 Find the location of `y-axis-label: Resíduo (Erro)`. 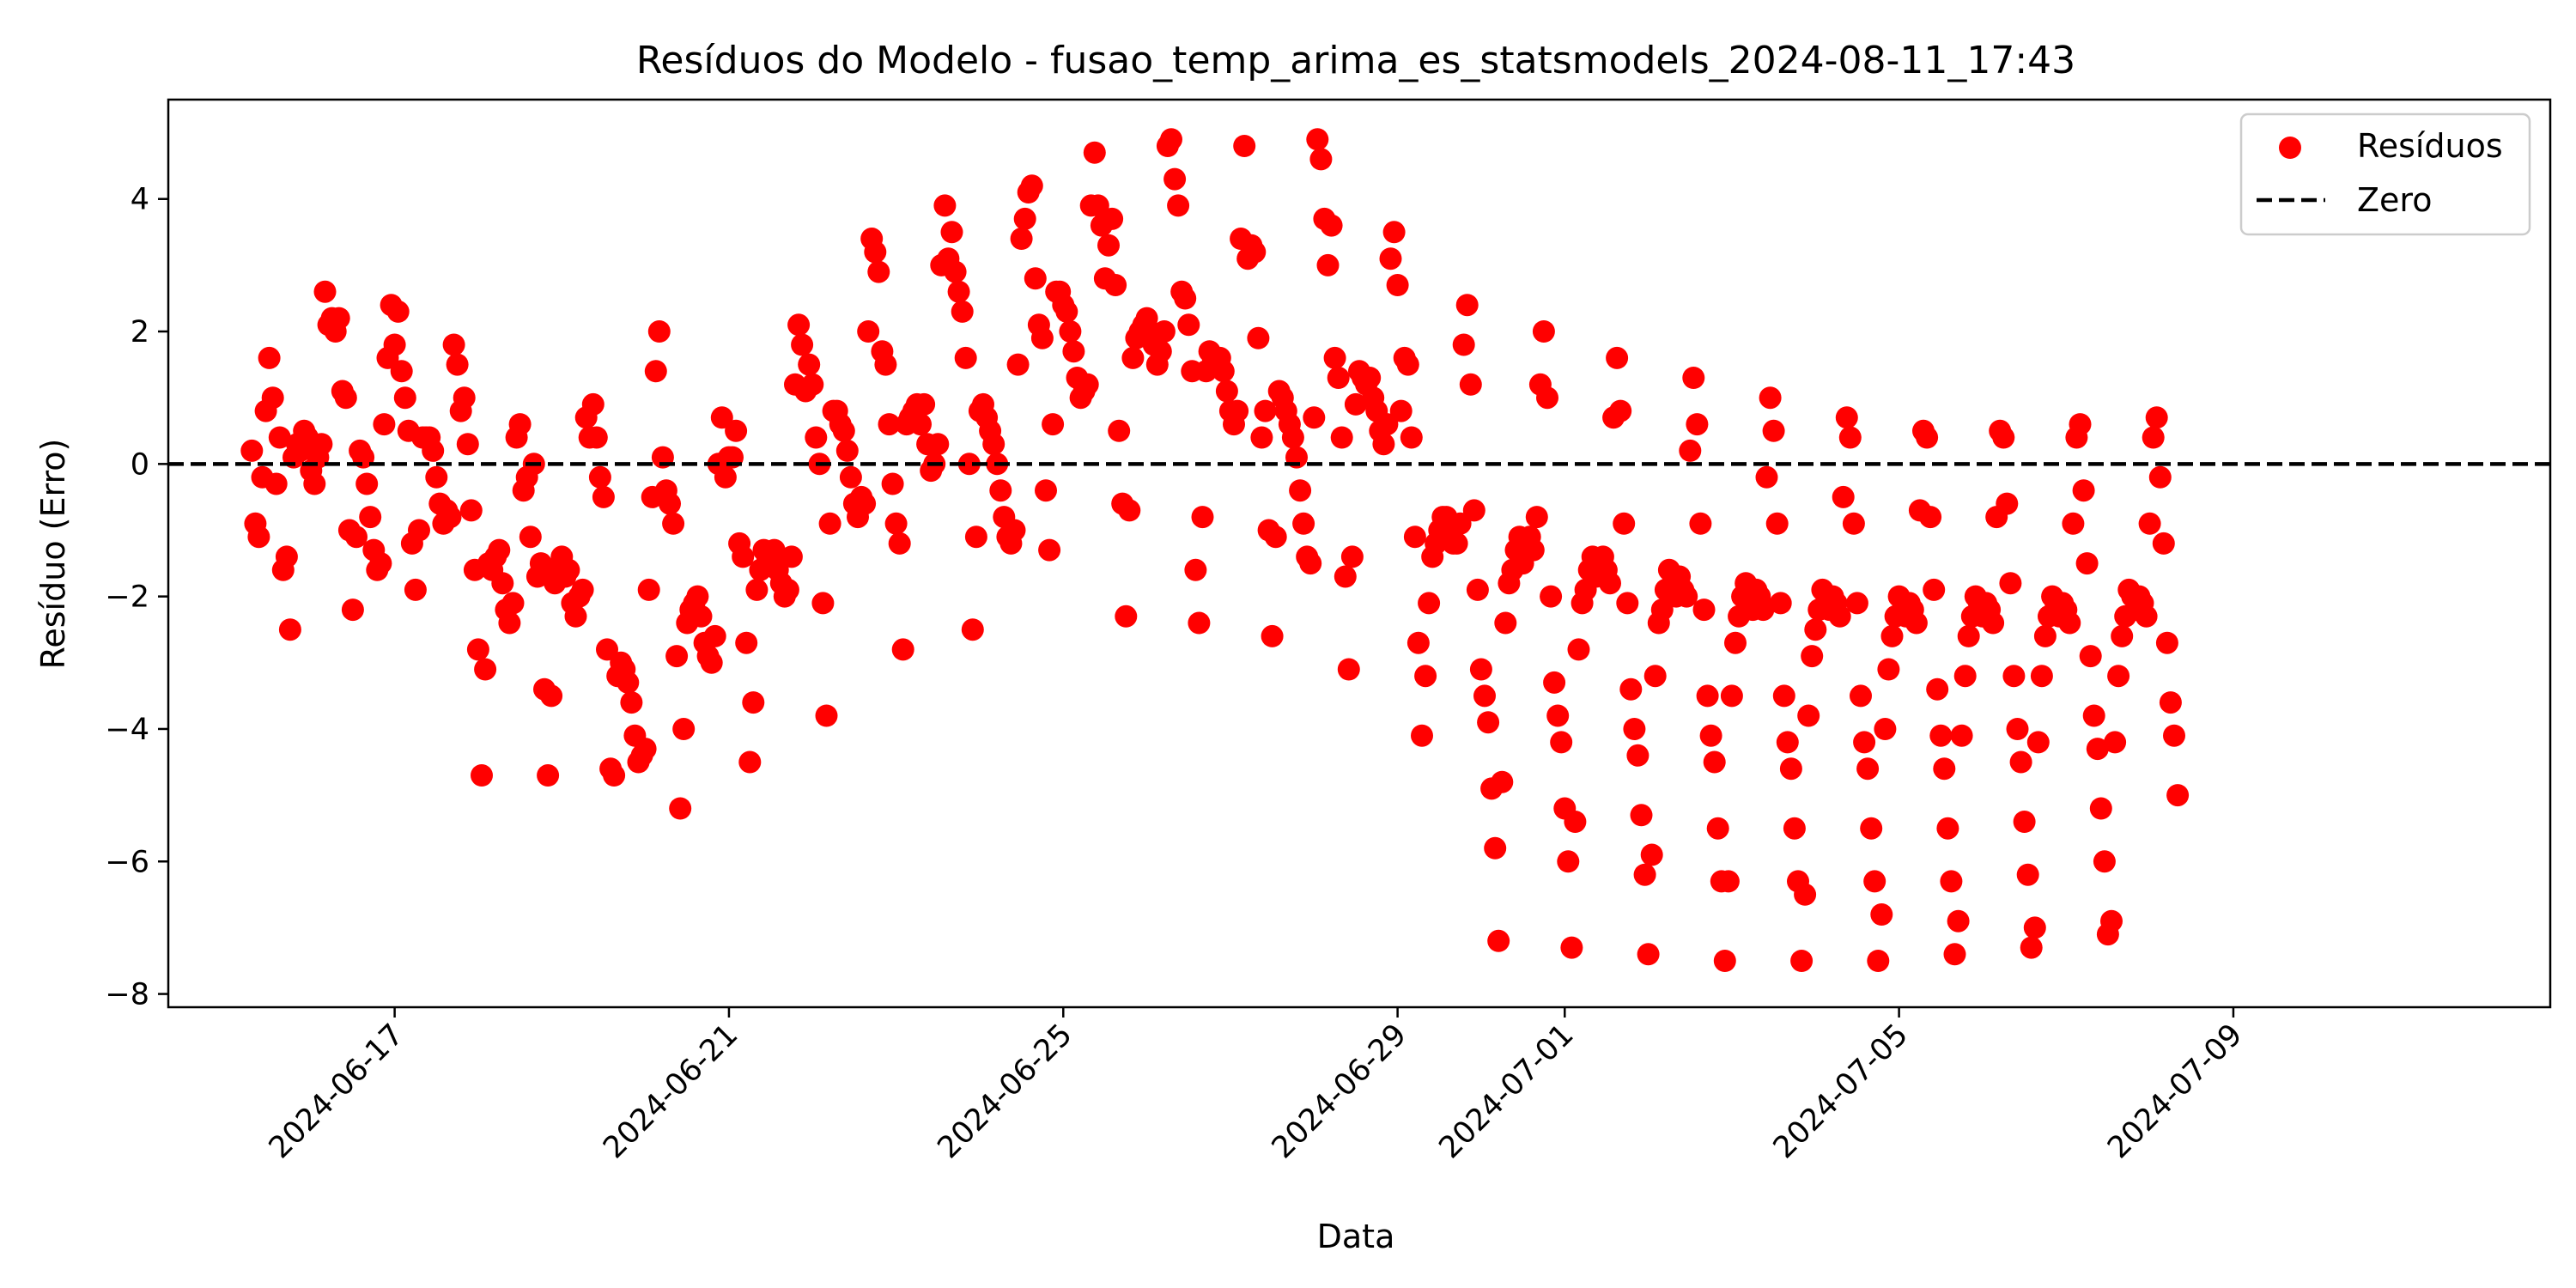

y-axis-label: Resíduo (Erro) is located at coordinates (53, 554).